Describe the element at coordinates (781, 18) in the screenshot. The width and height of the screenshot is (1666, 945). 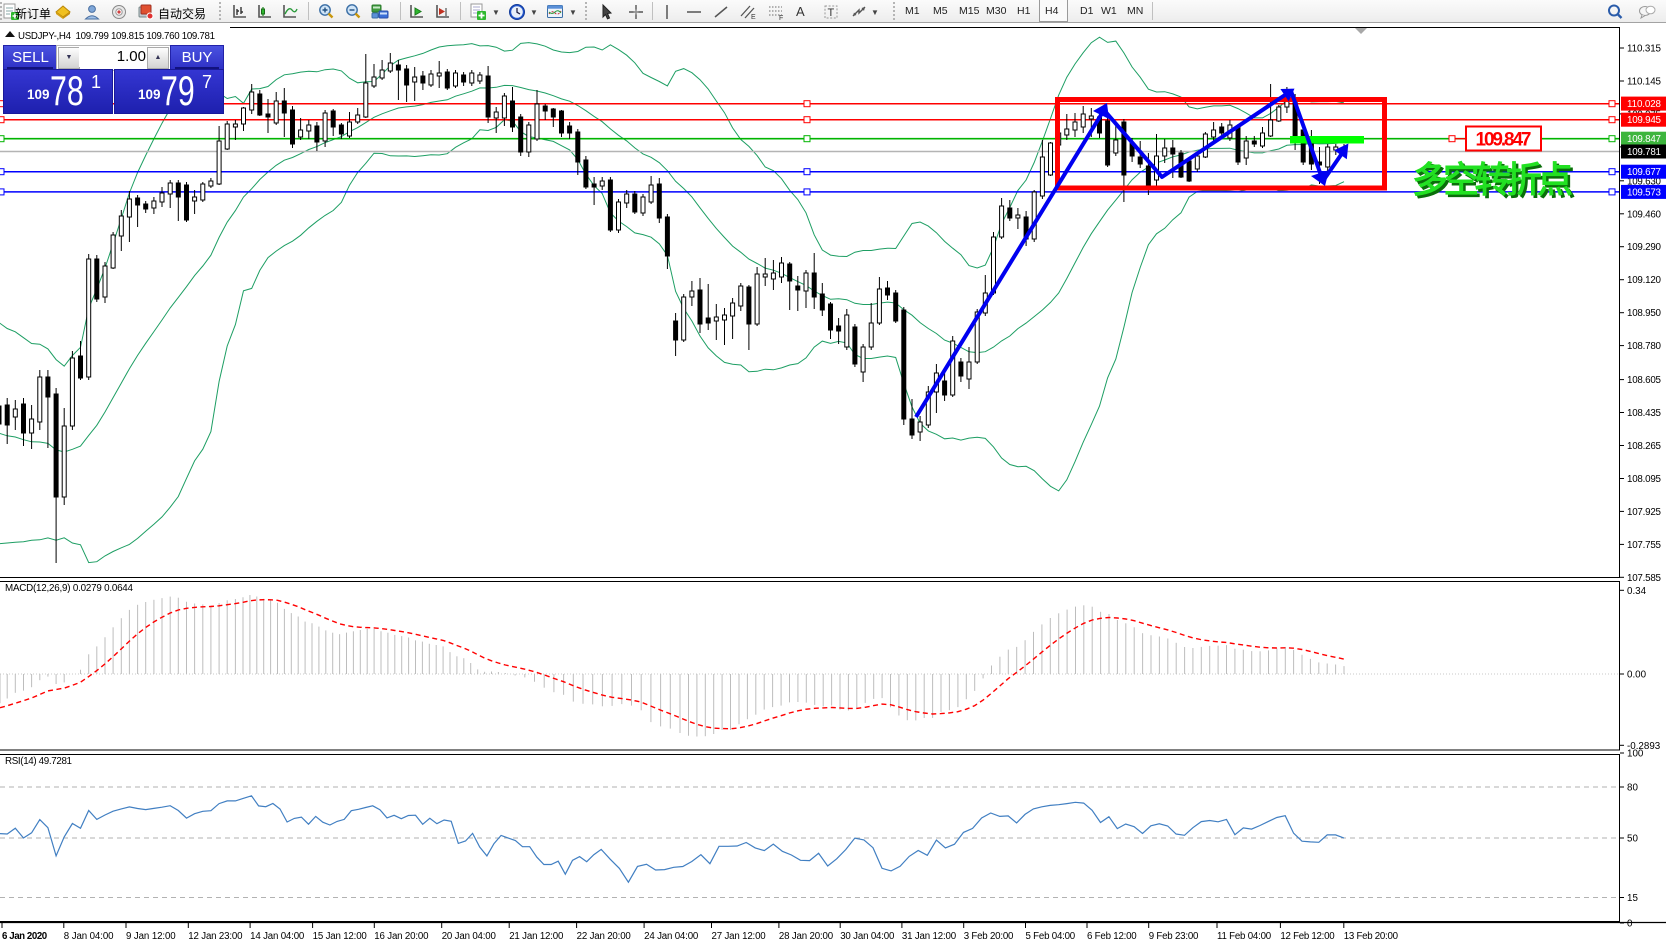
I see `svg-text: F` at that location.